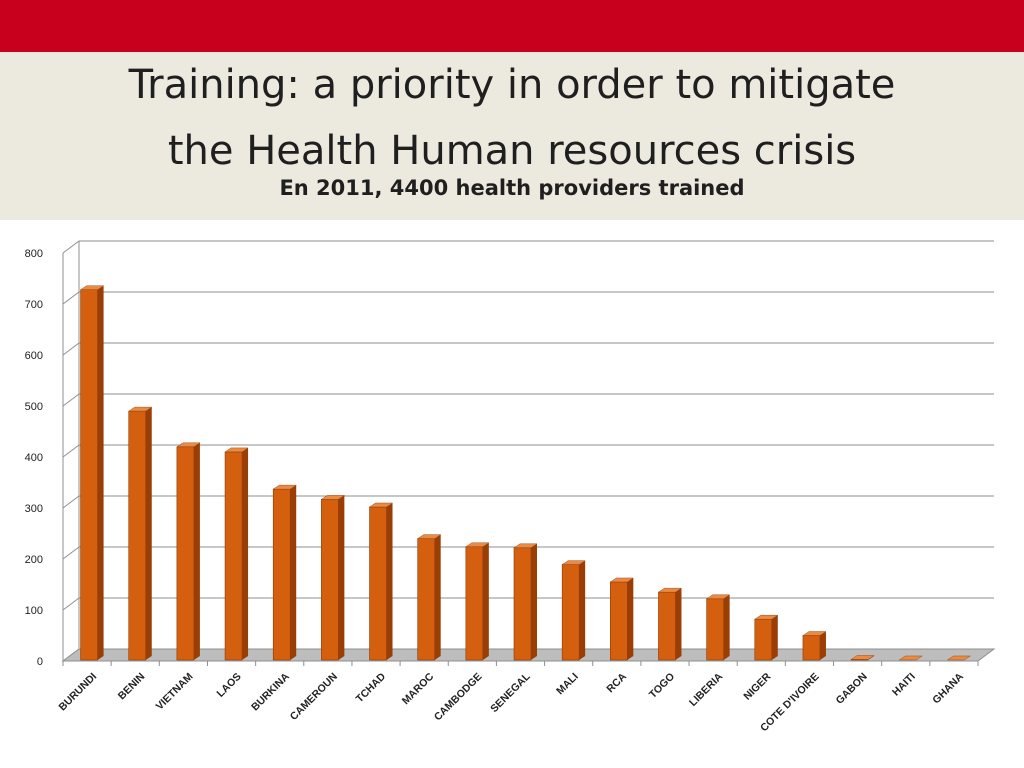 The image size is (1024, 768). What do you see at coordinates (662, 686) in the screenshot?
I see `x-tick-label: TOGO` at bounding box center [662, 686].